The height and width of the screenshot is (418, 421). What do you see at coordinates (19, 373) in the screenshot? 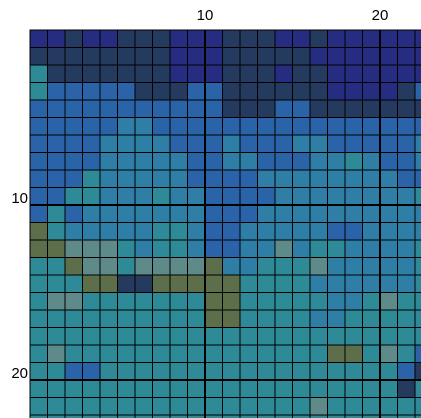
I see `y-tick-label: 20` at bounding box center [19, 373].